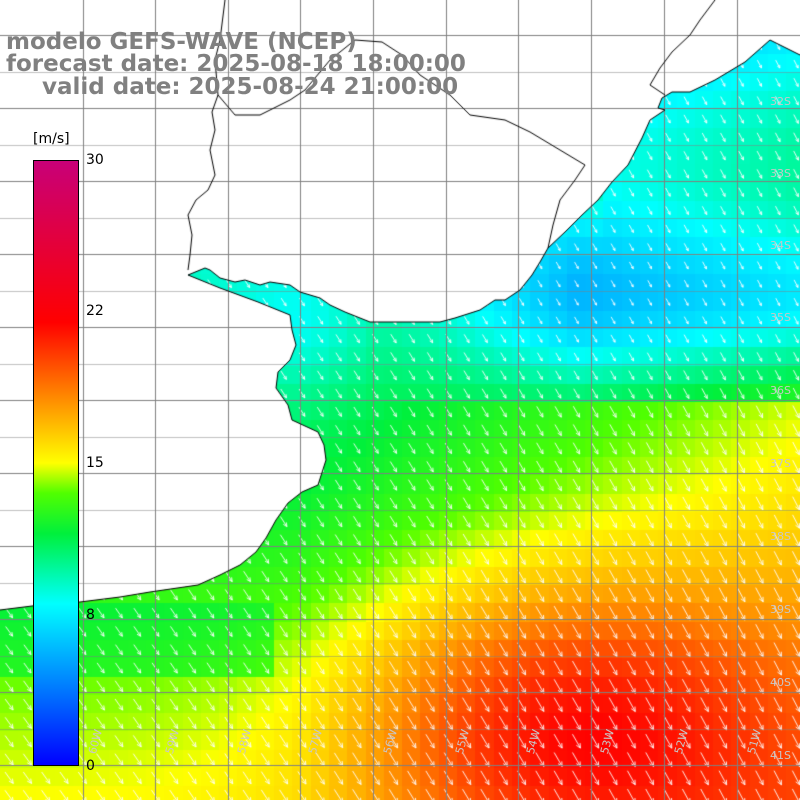  I want to click on valid-date: valid date: 2025-08-24 21:00:00, so click(250, 87).